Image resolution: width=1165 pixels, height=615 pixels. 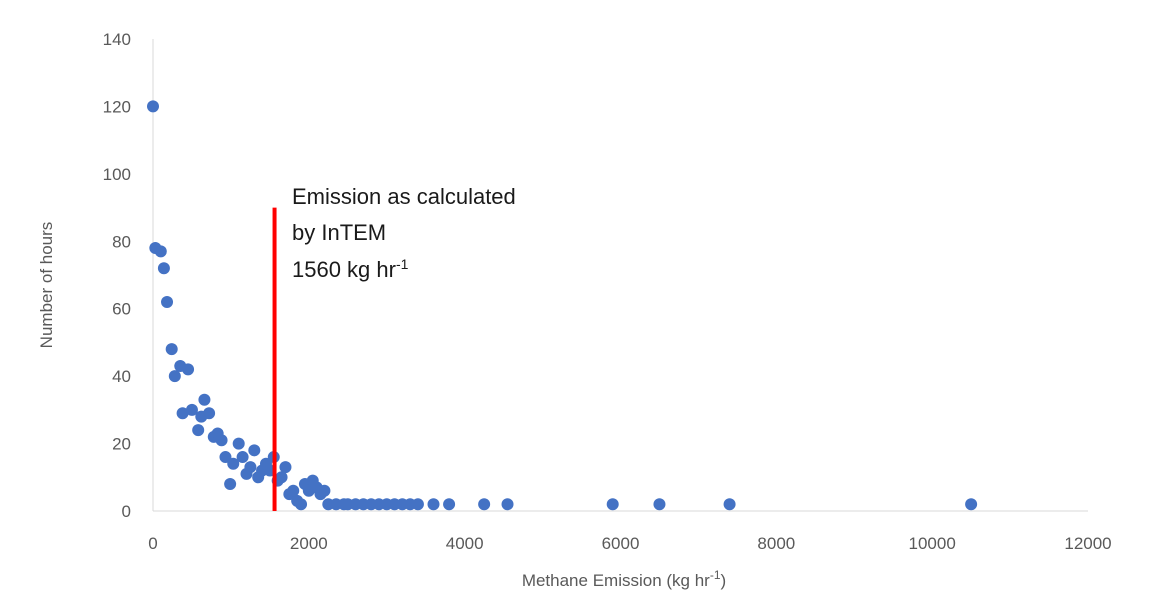 I want to click on y-tick-label: 120, so click(x=117, y=106).